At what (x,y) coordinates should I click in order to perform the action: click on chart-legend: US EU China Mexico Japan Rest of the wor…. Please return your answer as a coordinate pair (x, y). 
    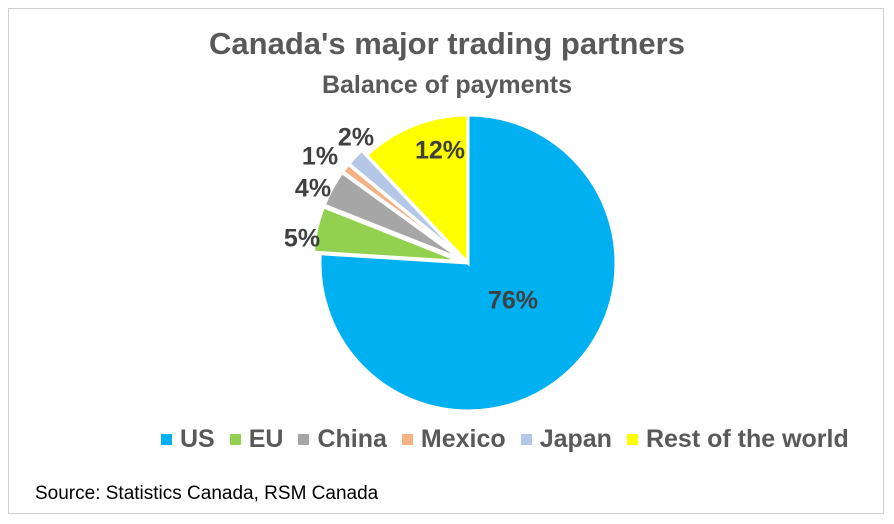
    Looking at the image, I should click on (505, 439).